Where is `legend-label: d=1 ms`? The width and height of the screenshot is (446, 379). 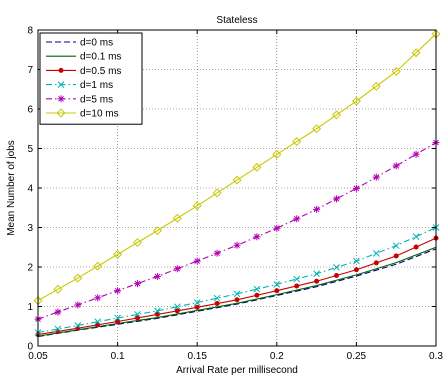
legend-label: d=1 ms is located at coordinates (96, 85).